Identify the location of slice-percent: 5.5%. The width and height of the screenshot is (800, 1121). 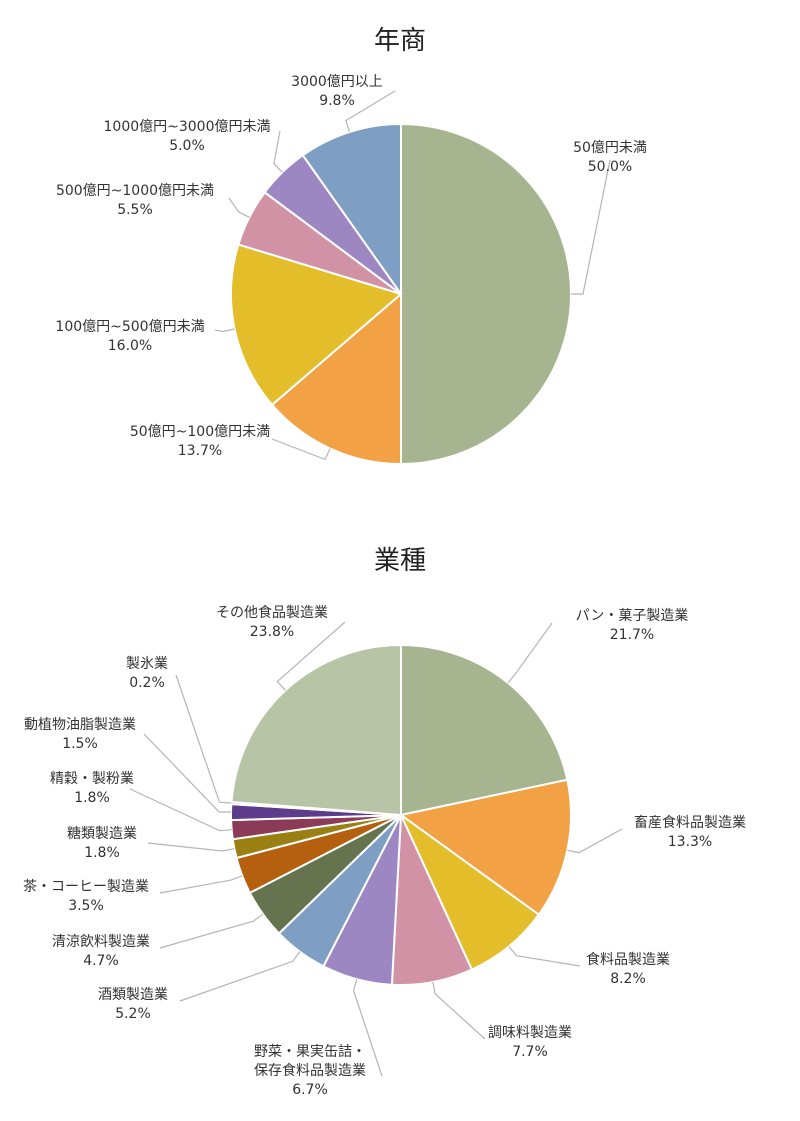
(135, 210).